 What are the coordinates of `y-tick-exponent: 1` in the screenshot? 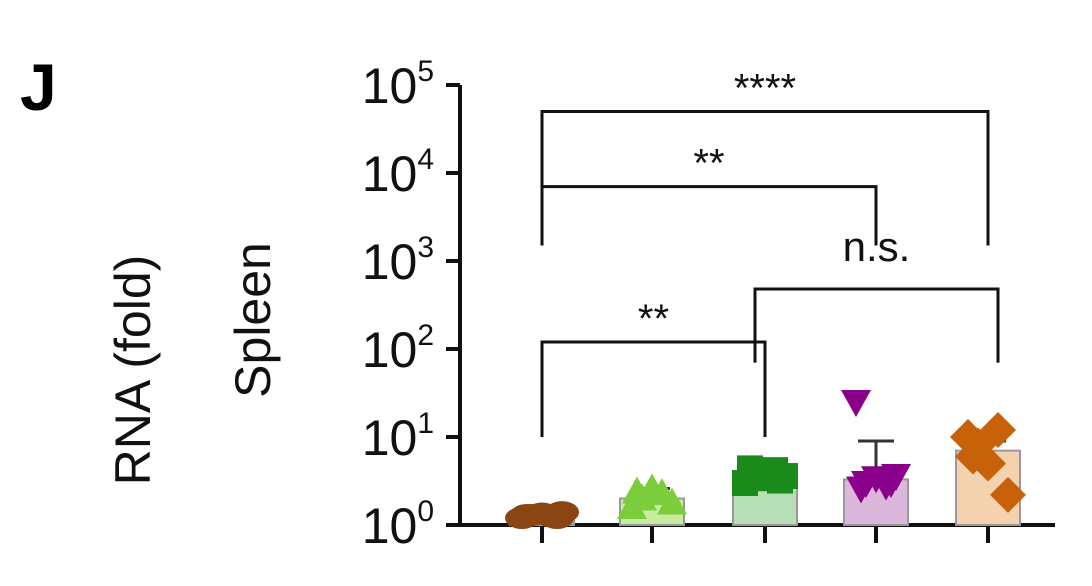 It's located at (425, 423).